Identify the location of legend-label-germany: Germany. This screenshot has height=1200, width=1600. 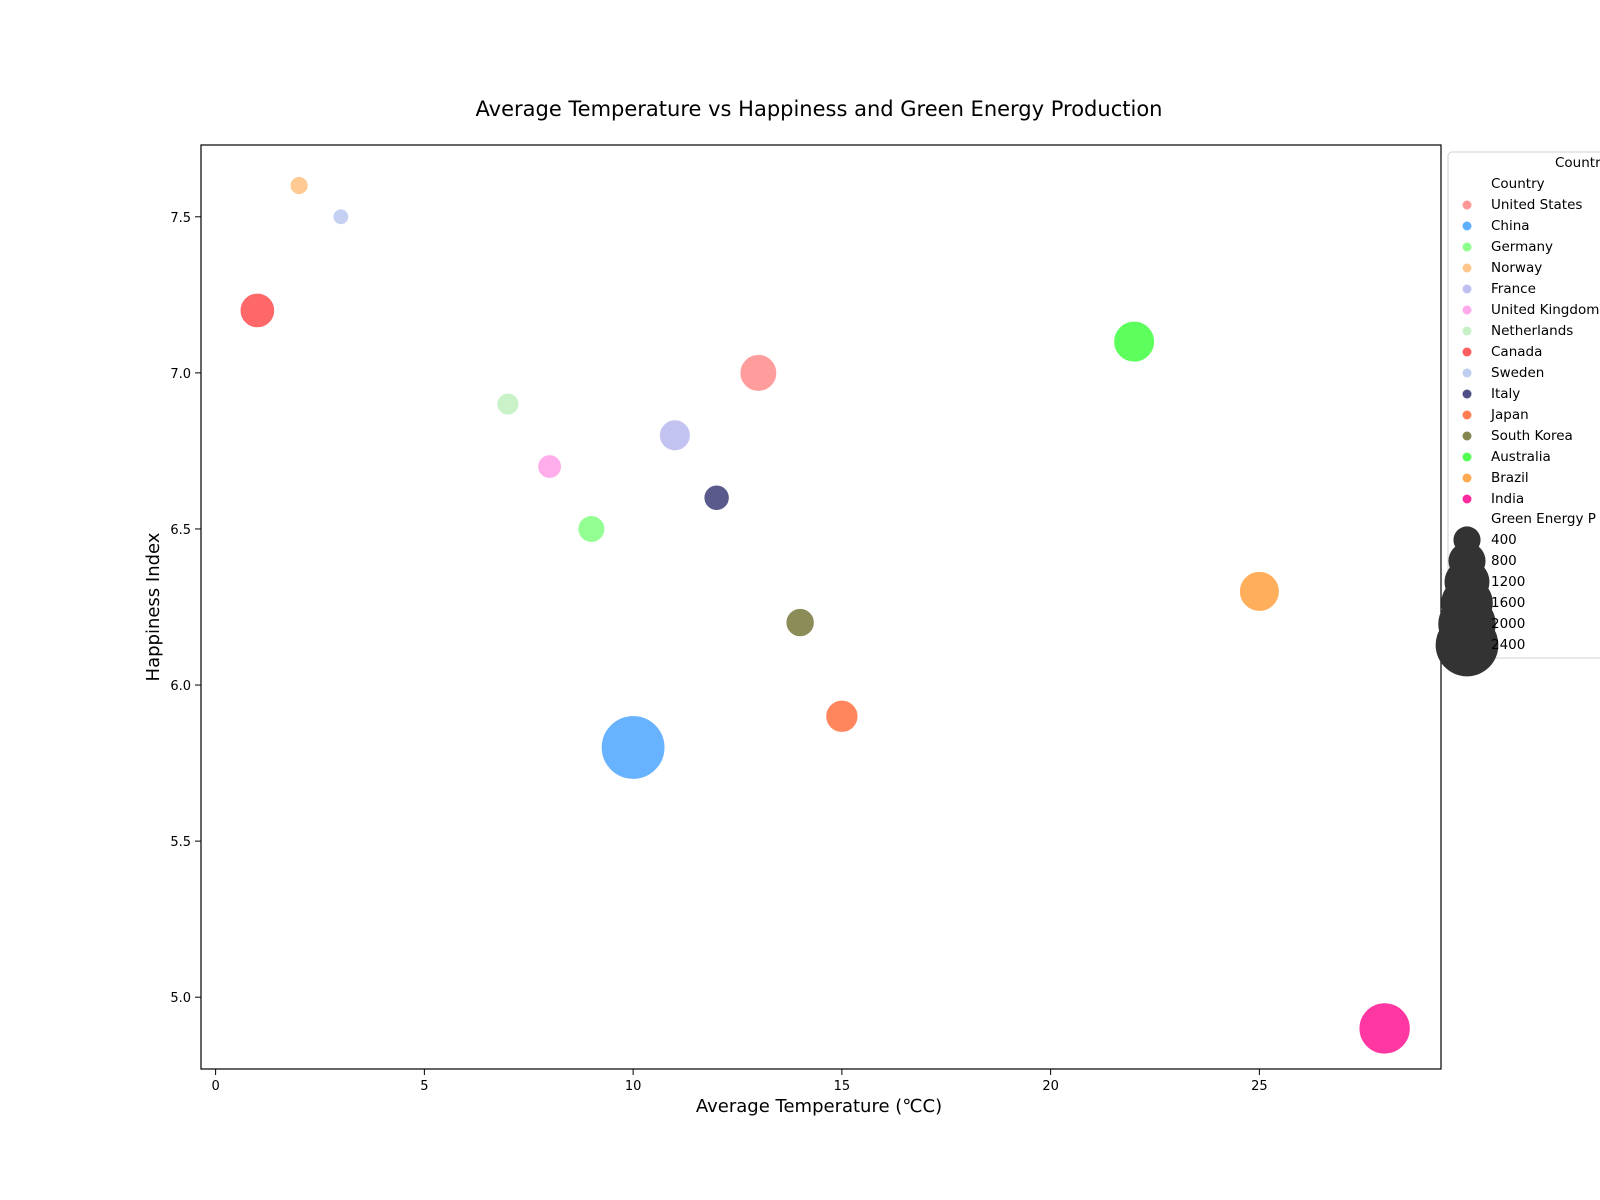
(1522, 247).